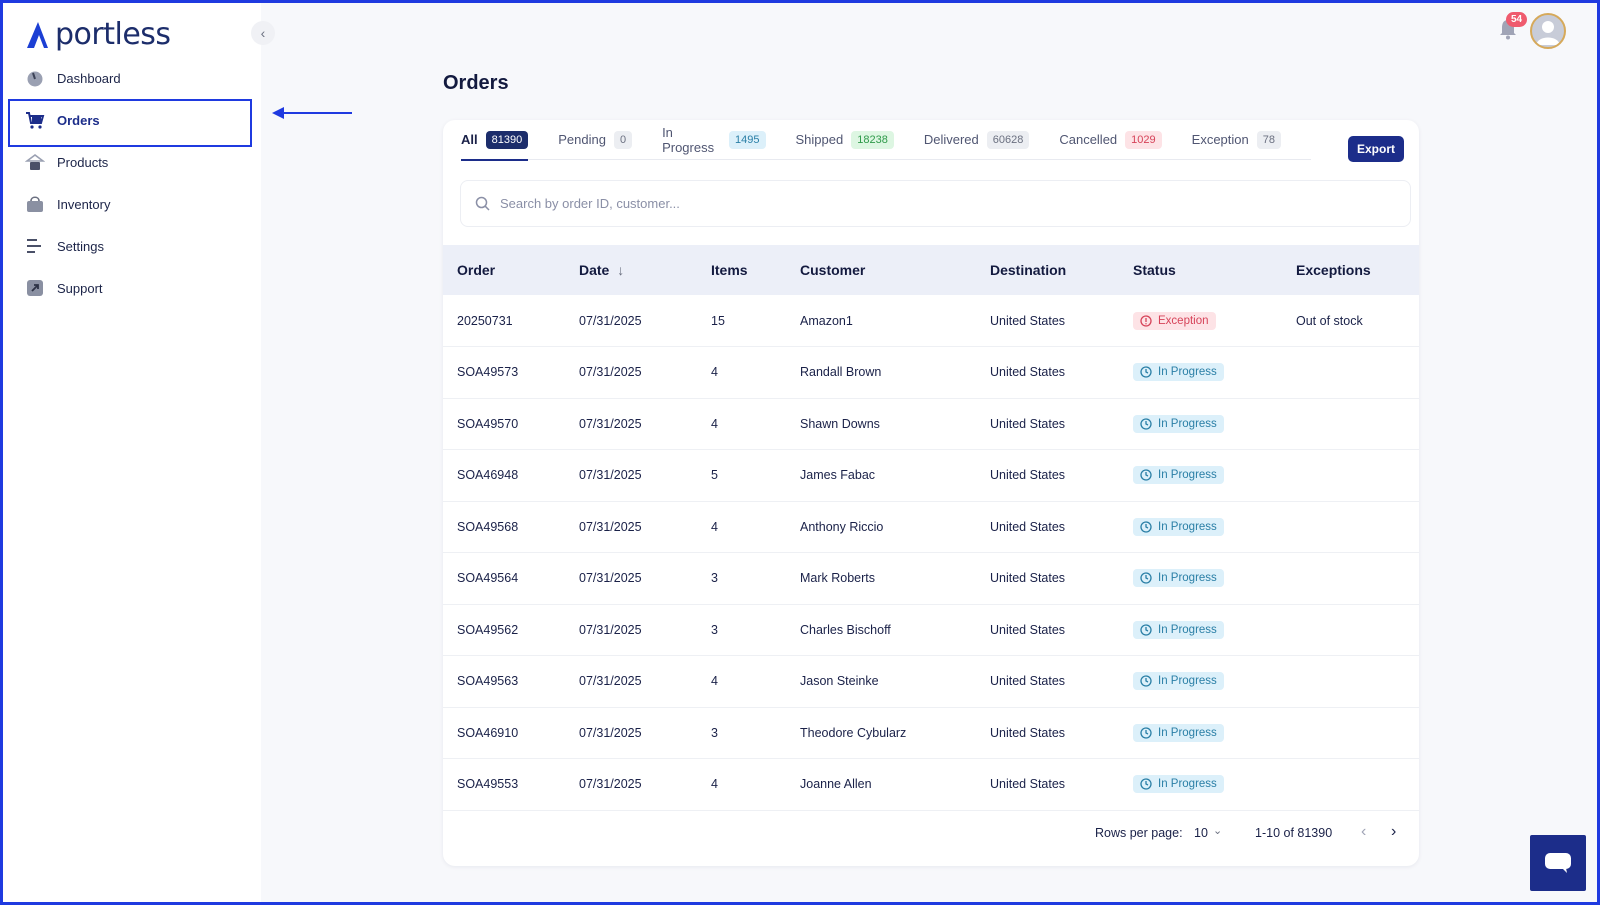 The image size is (1600, 905). Describe the element at coordinates (1376, 149) in the screenshot. I see `export-button: Export` at that location.